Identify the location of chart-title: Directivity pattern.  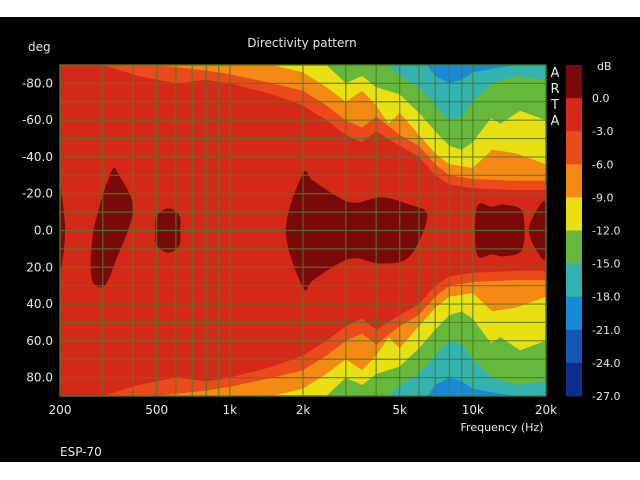
(301, 43).